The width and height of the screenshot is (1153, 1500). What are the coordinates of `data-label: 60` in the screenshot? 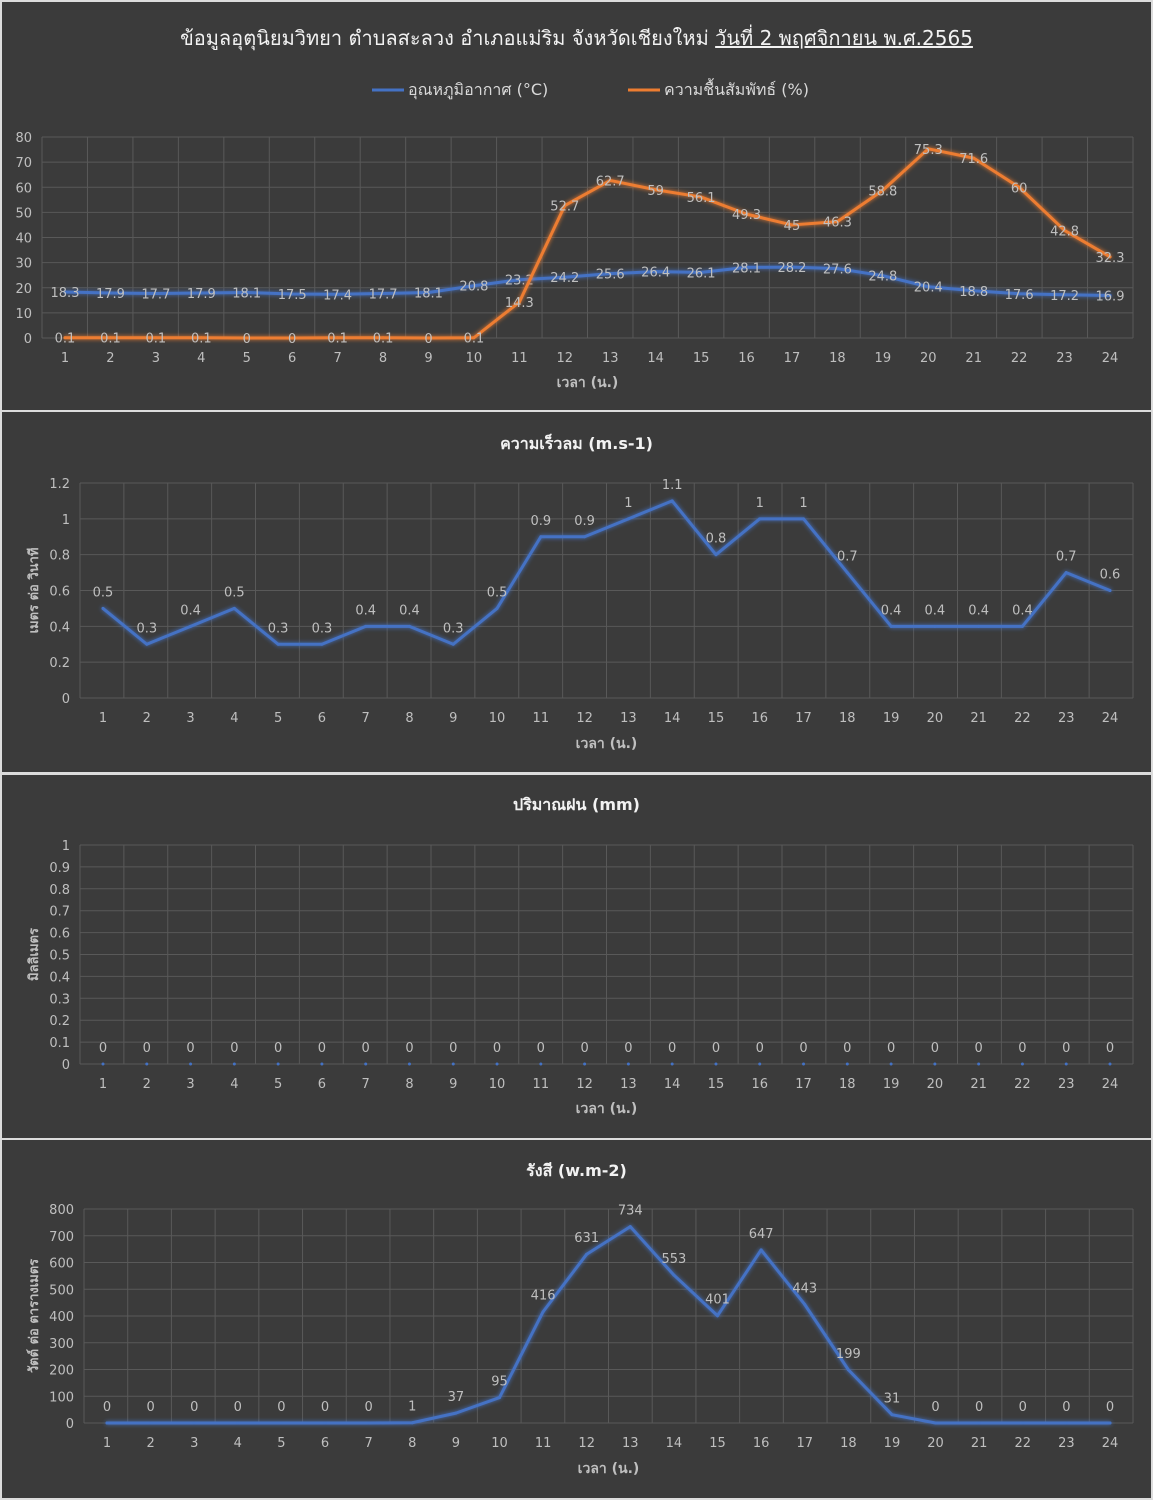 It's located at (1019, 188).